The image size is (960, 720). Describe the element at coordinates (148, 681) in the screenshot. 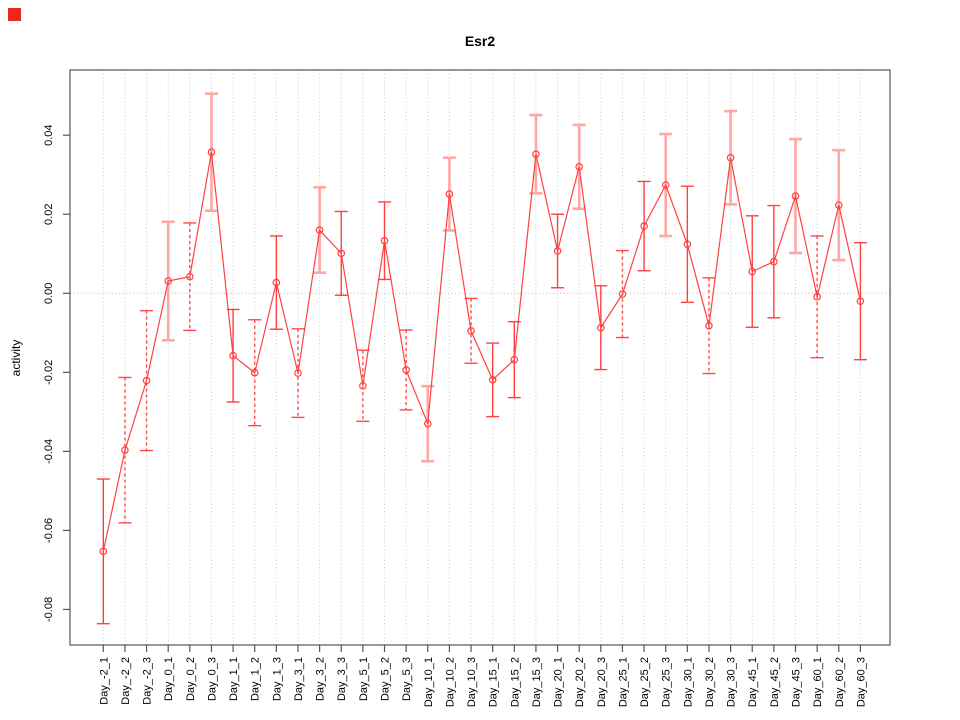

I see `x-tick-label: Day_-2_3` at that location.